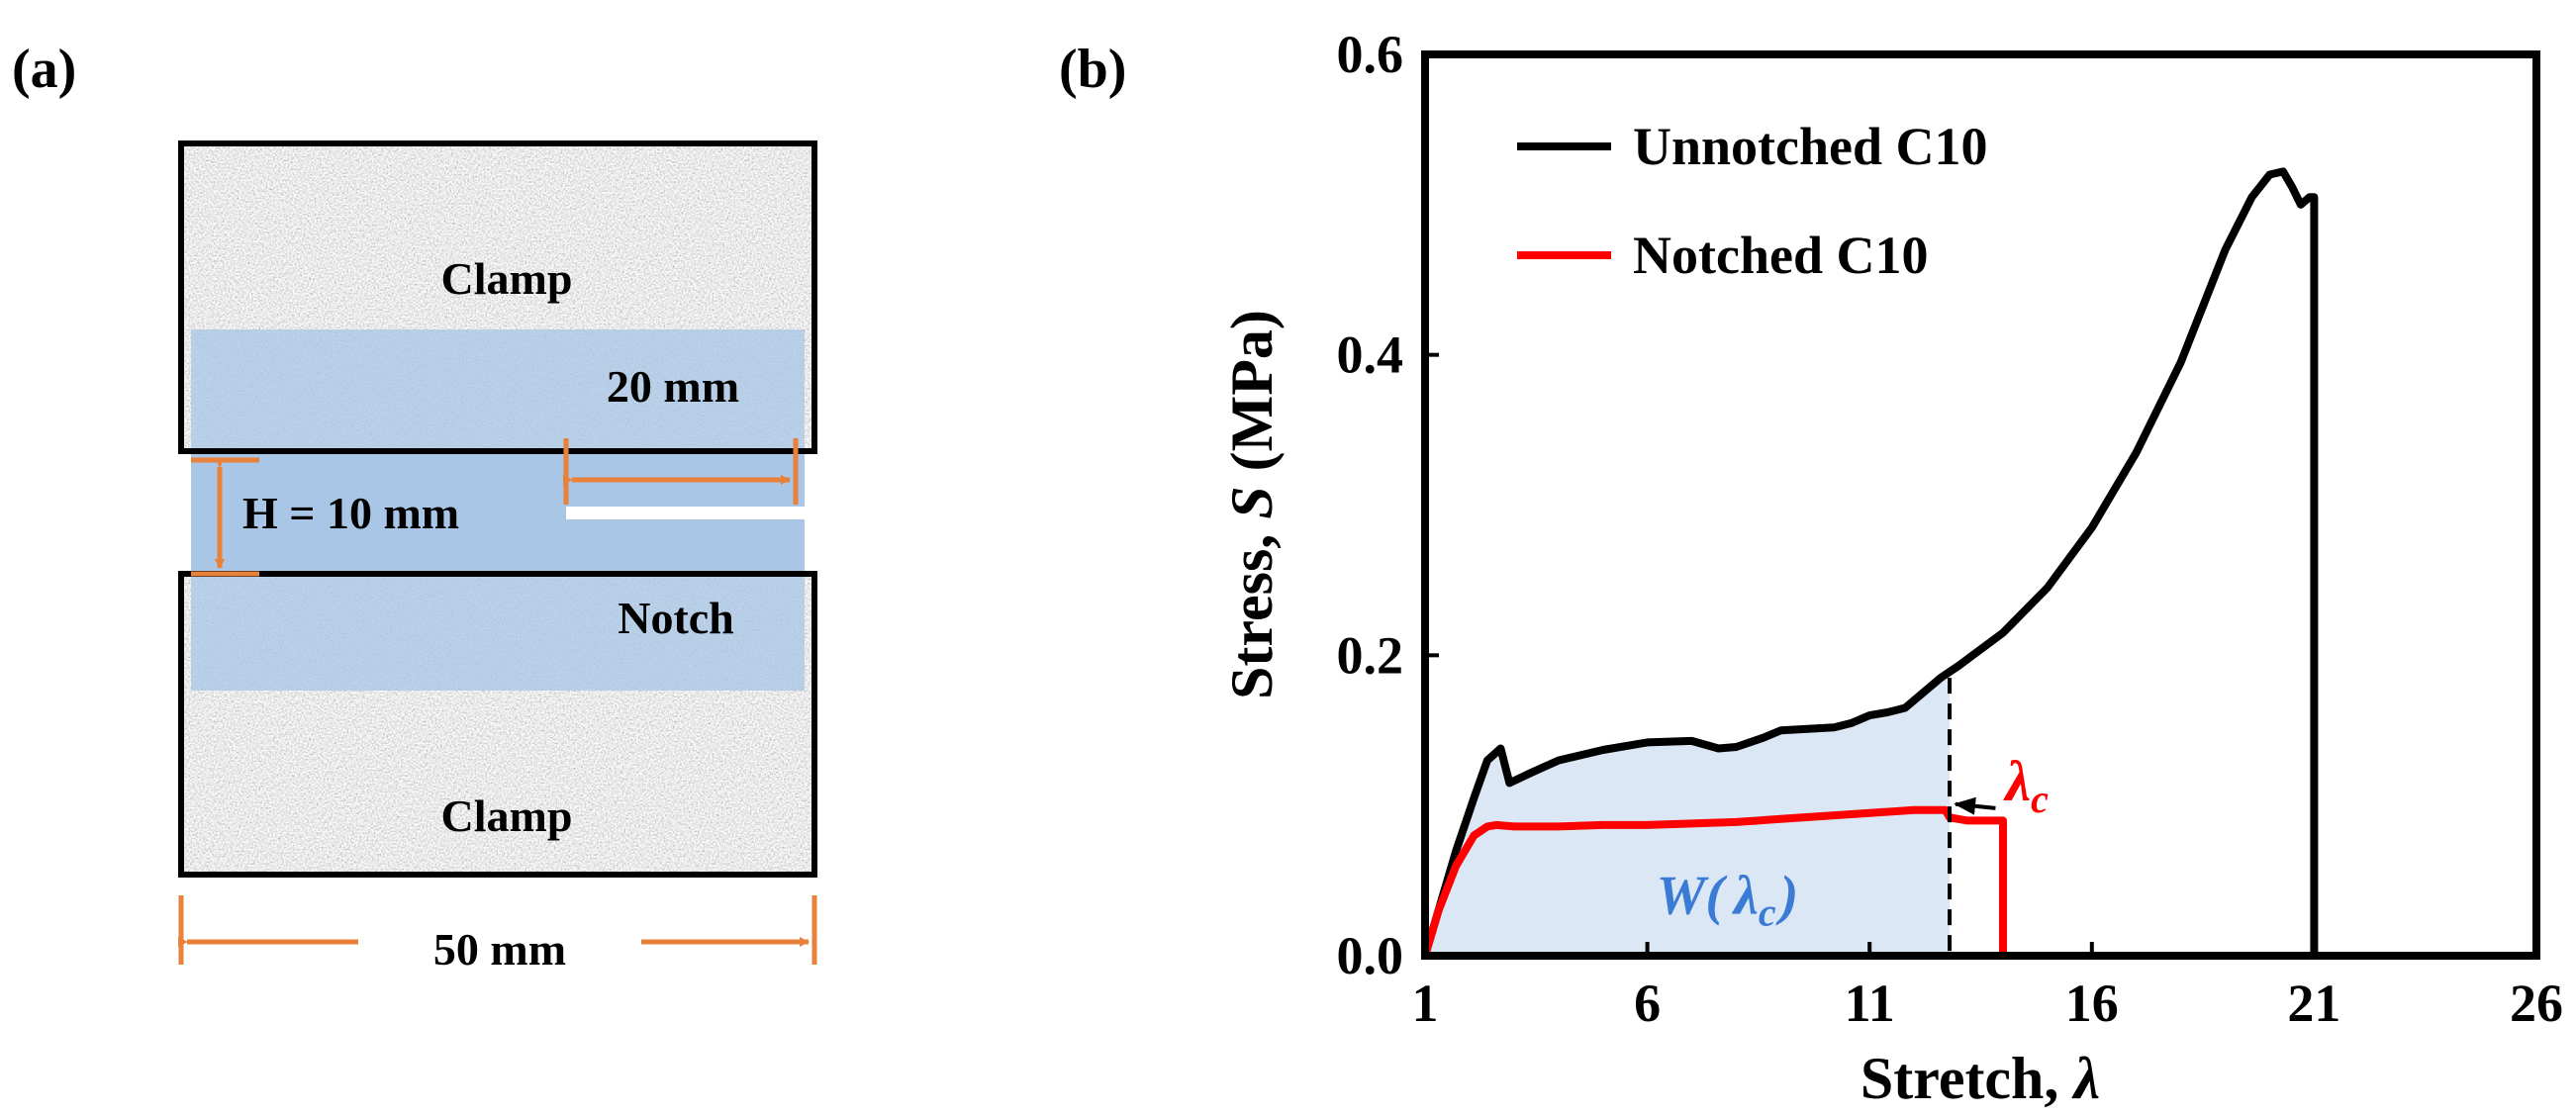  Describe the element at coordinates (1767, 911) in the screenshot. I see `work-label-sub: c` at that location.